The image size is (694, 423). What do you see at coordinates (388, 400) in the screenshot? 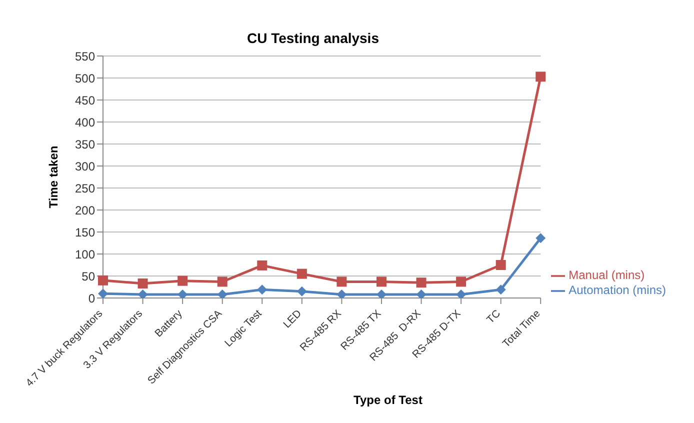
I see `x-axis-title: Type of Test` at bounding box center [388, 400].